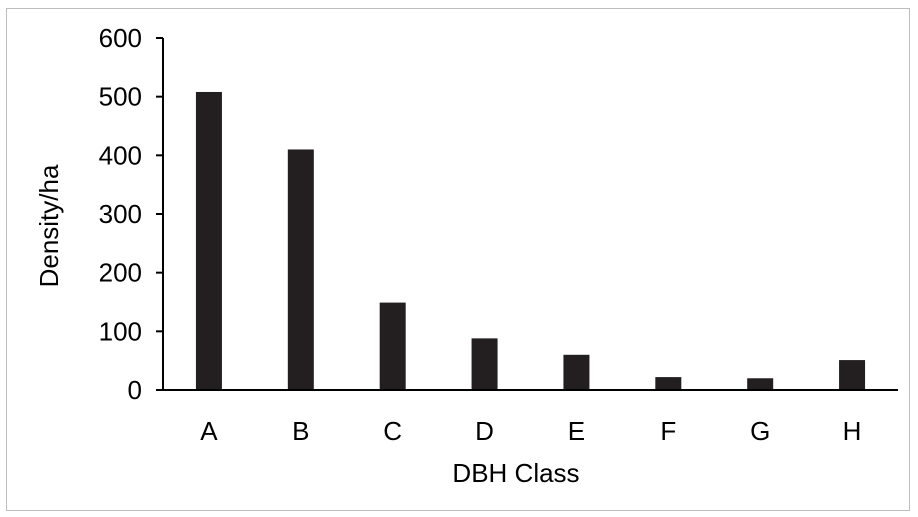 The image size is (918, 517). Describe the element at coordinates (49, 225) in the screenshot. I see `y-axis-title: Density/ha` at that location.